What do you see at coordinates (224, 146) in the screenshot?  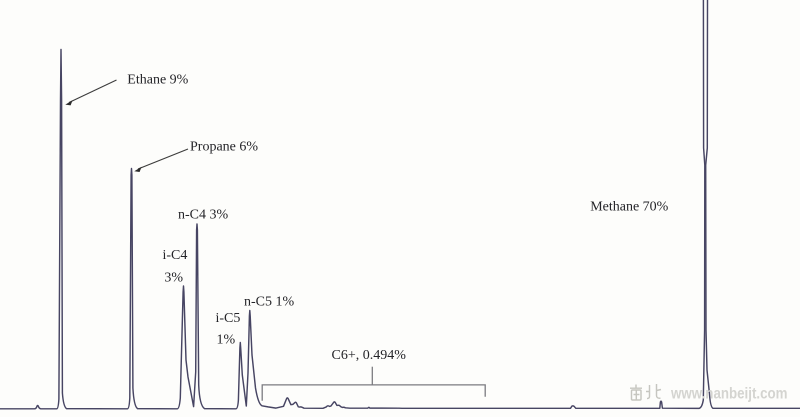 I see `svg-text: Propane 6%` at bounding box center [224, 146].